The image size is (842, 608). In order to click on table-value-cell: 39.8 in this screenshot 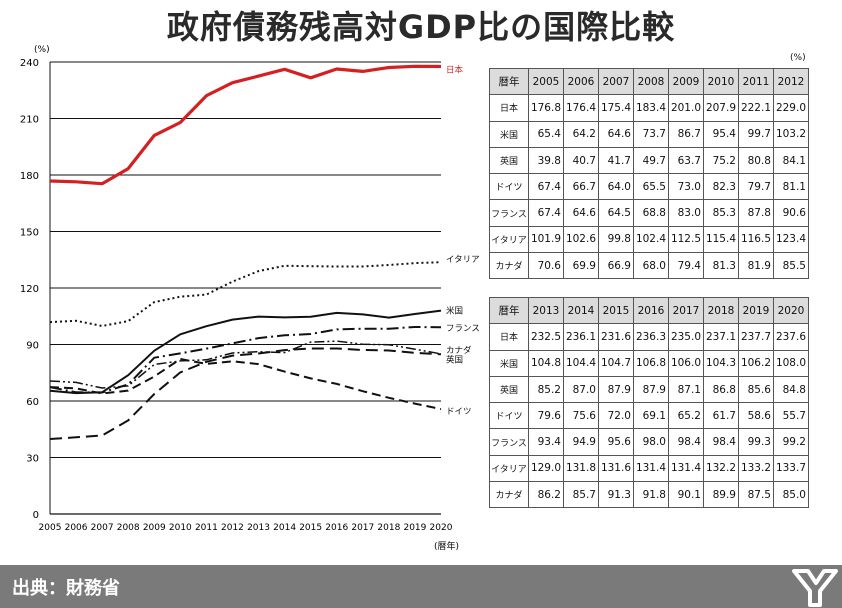, I will do `click(546, 160)`.